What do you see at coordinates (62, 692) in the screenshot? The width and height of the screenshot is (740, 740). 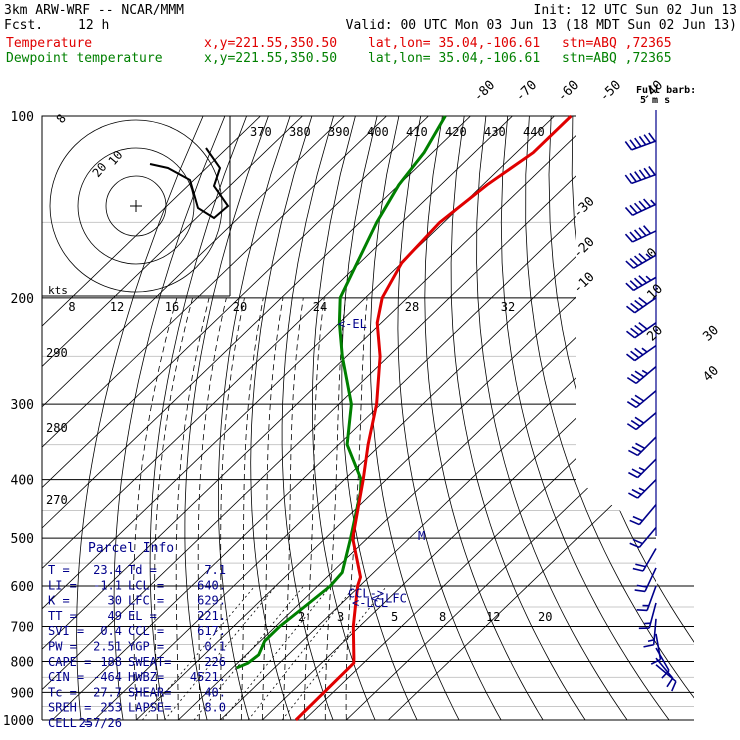 I see `parcel-info-key: Tc =` at bounding box center [62, 692].